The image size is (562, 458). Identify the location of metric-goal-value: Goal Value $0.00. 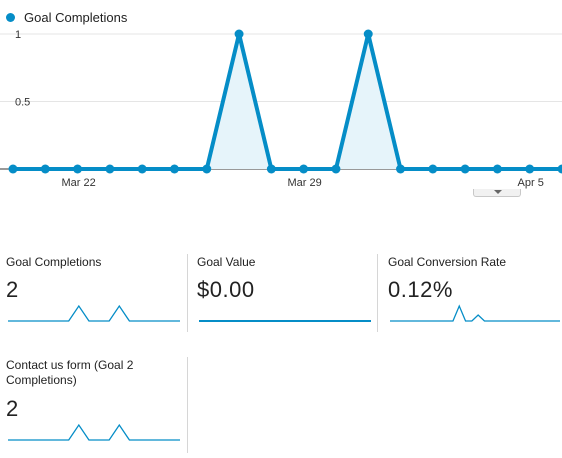
(286, 298).